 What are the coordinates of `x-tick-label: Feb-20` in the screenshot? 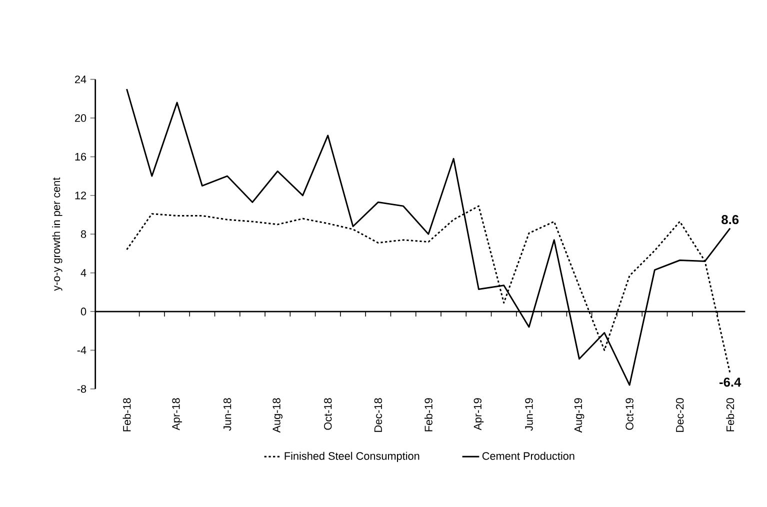 It's located at (730, 415).